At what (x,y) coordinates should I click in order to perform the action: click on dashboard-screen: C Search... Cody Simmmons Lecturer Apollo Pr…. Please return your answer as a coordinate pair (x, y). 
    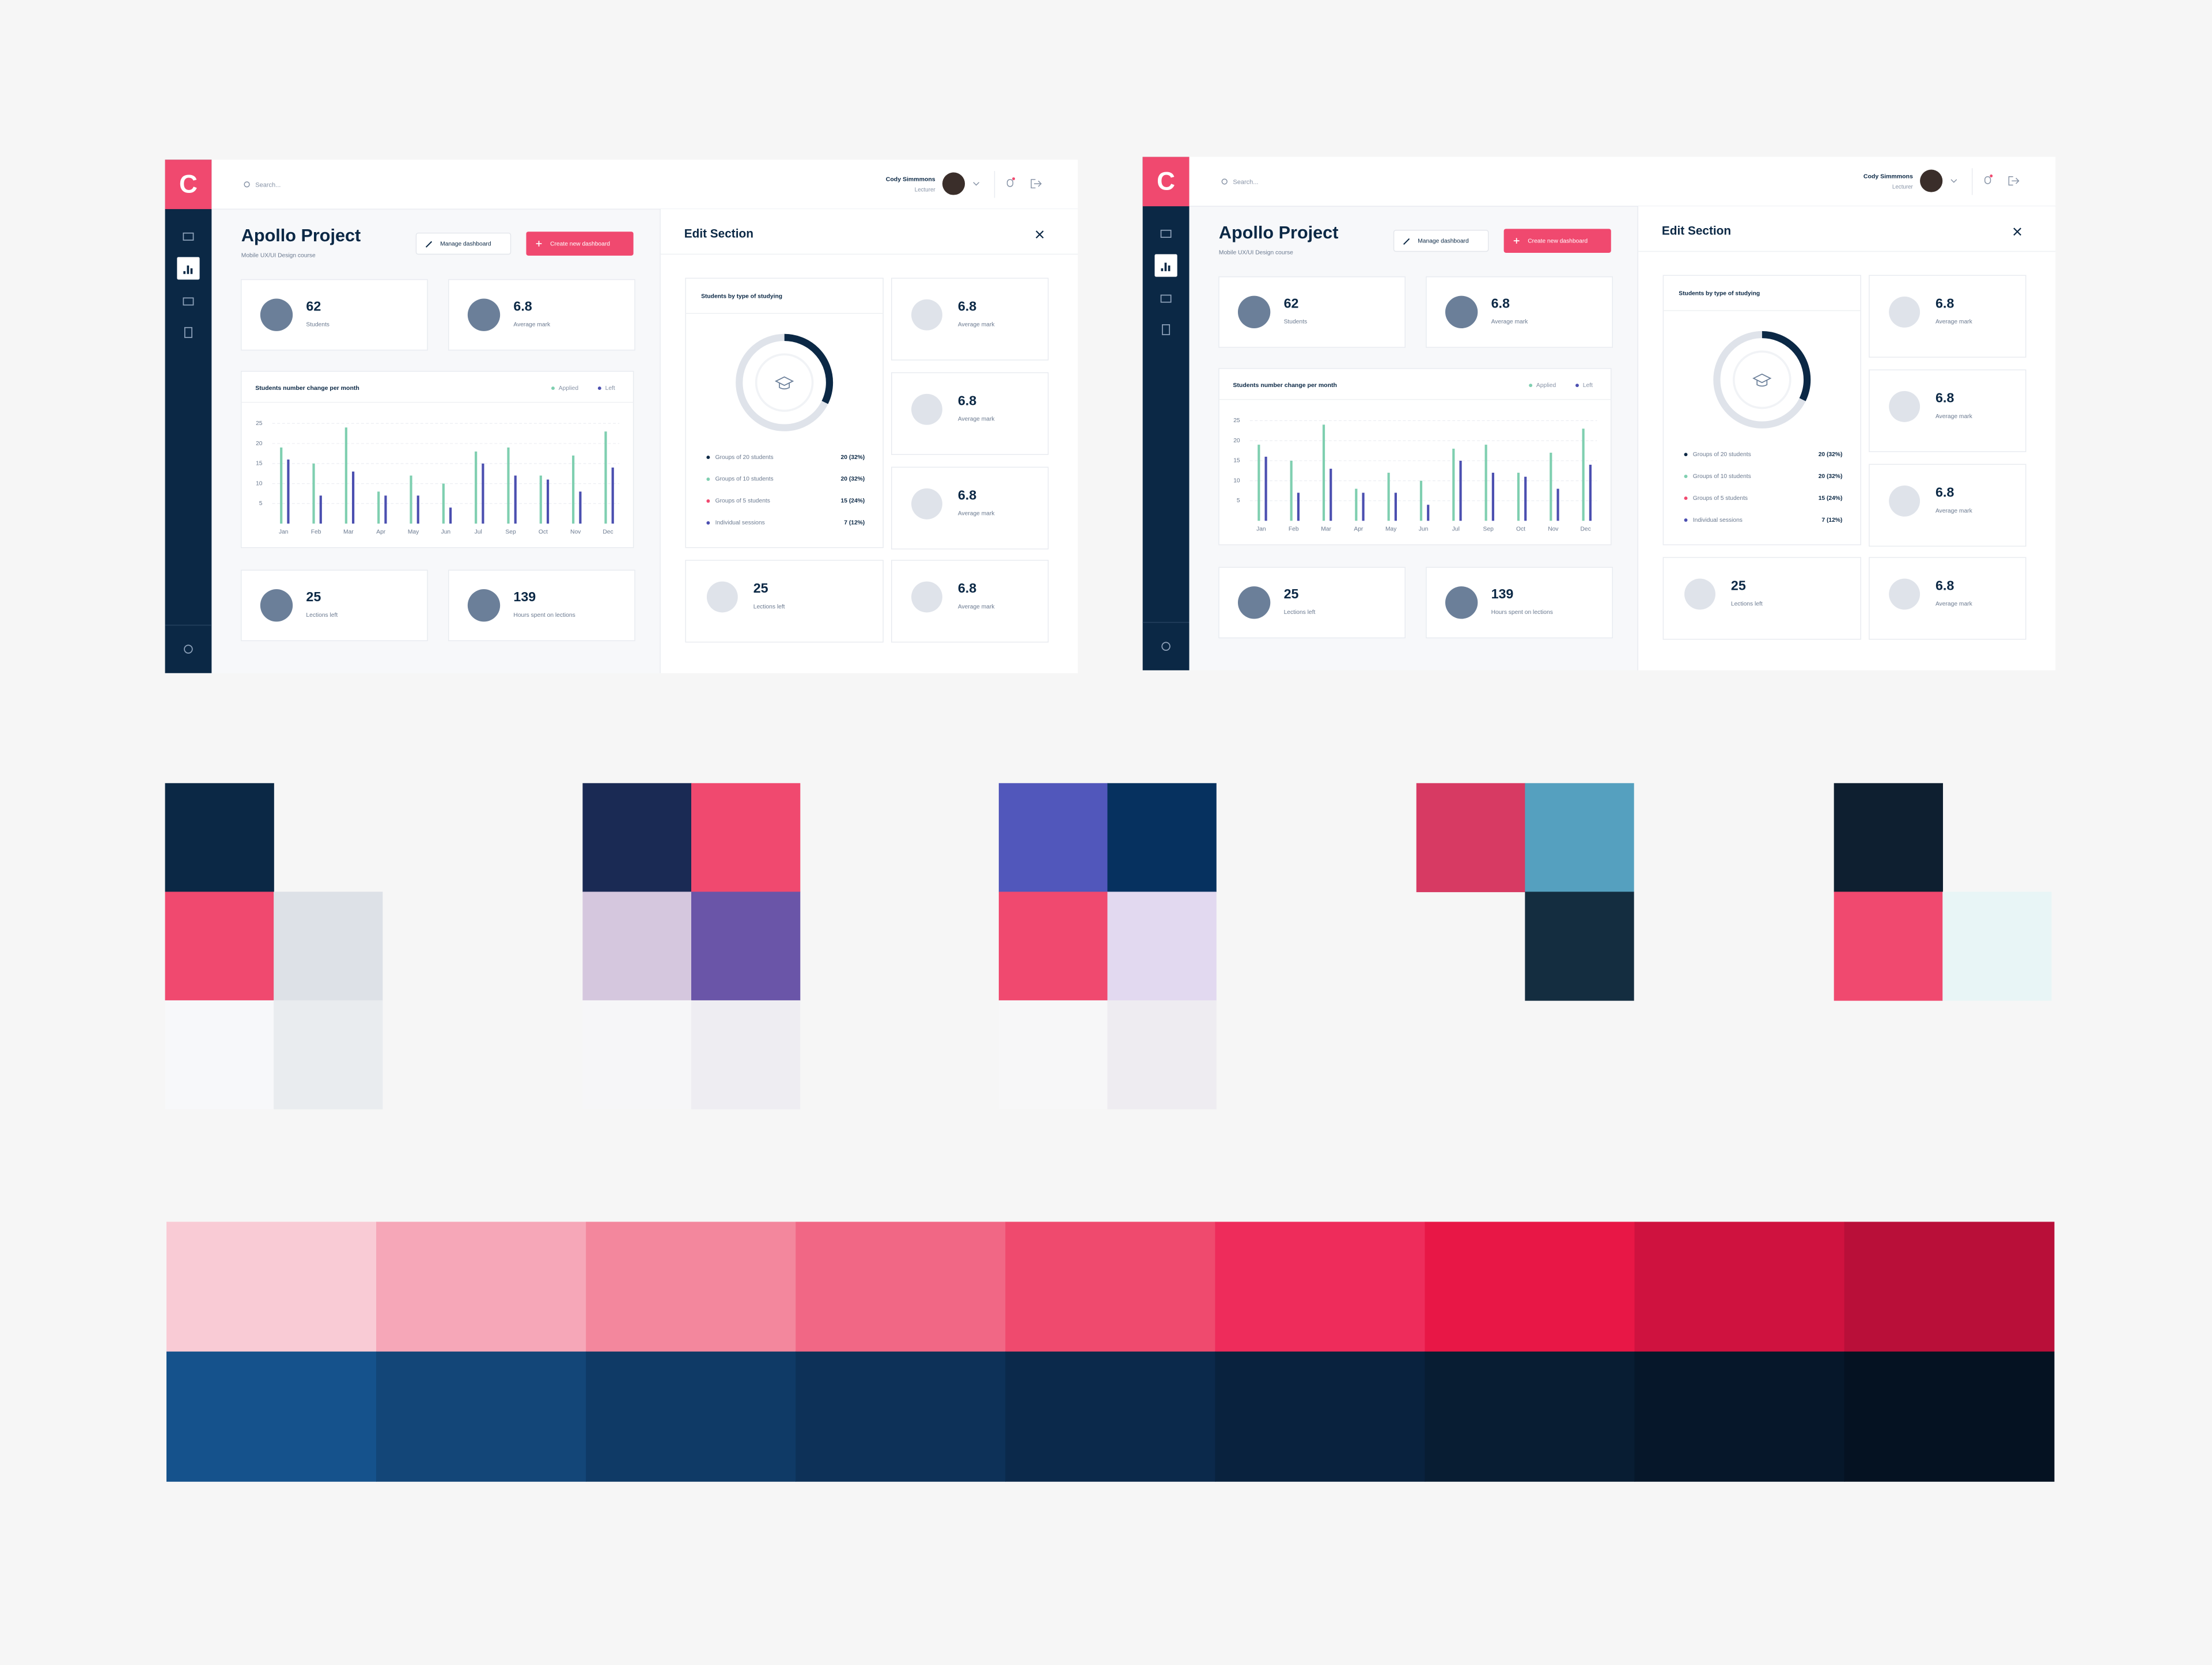
    Looking at the image, I should click on (621, 416).